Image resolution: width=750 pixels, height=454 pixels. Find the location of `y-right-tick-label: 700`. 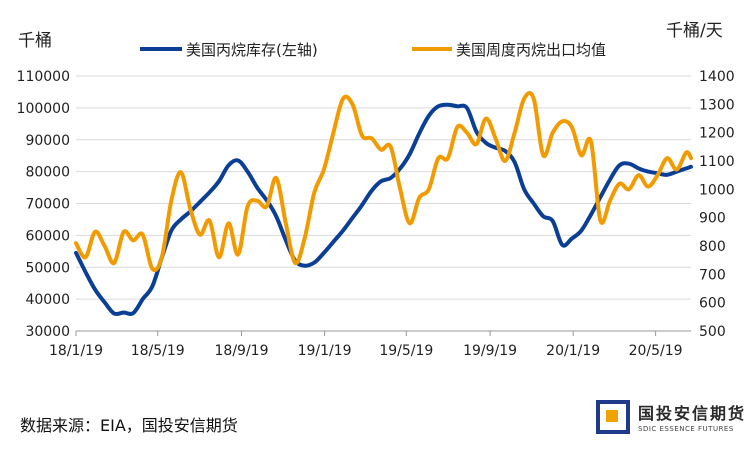

y-right-tick-label: 700 is located at coordinates (712, 275).